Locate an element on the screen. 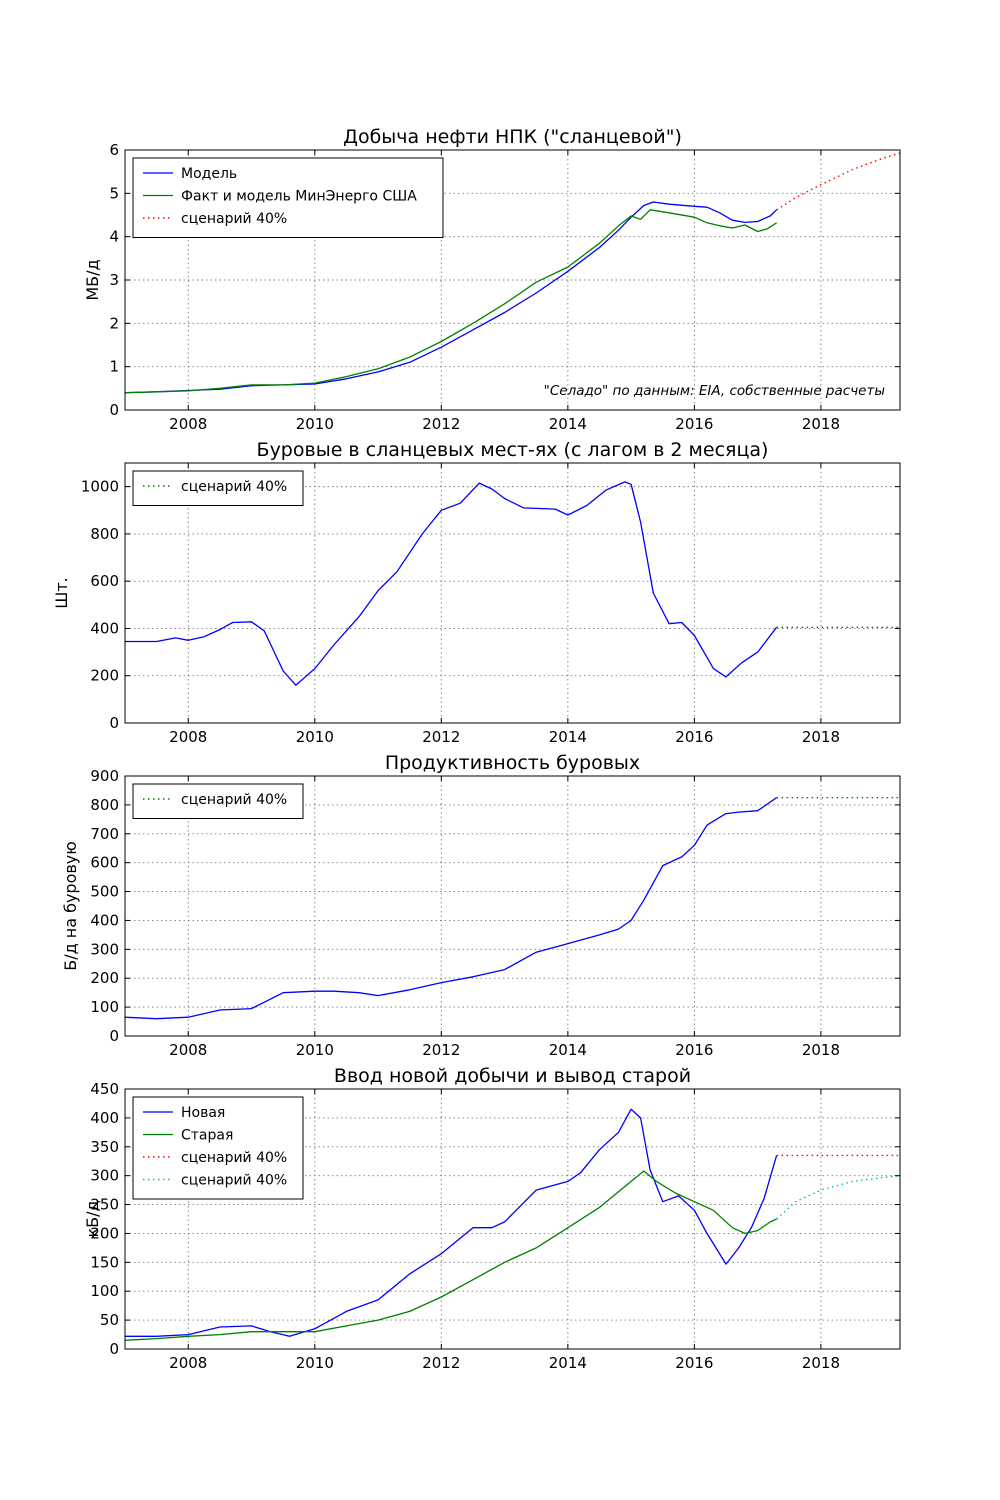 This screenshot has height=1500, width=1000. legend-label: Факт и модель МинЭнерго США is located at coordinates (299, 197).